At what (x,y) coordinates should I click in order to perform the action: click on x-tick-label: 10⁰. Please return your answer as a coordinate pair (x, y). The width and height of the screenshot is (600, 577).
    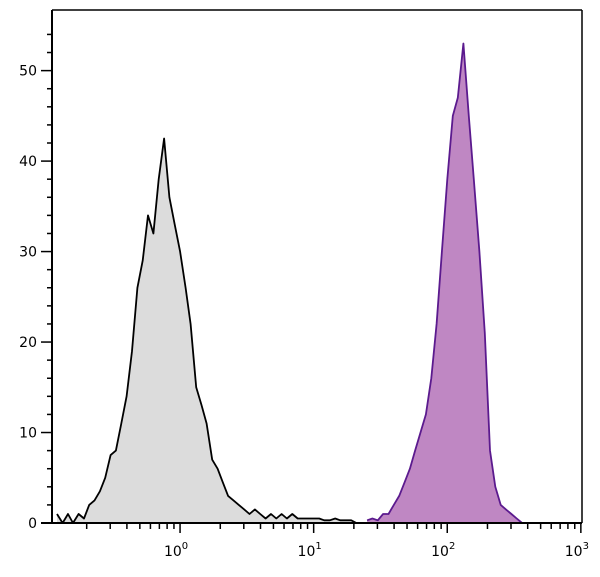
    Looking at the image, I should click on (176, 550).